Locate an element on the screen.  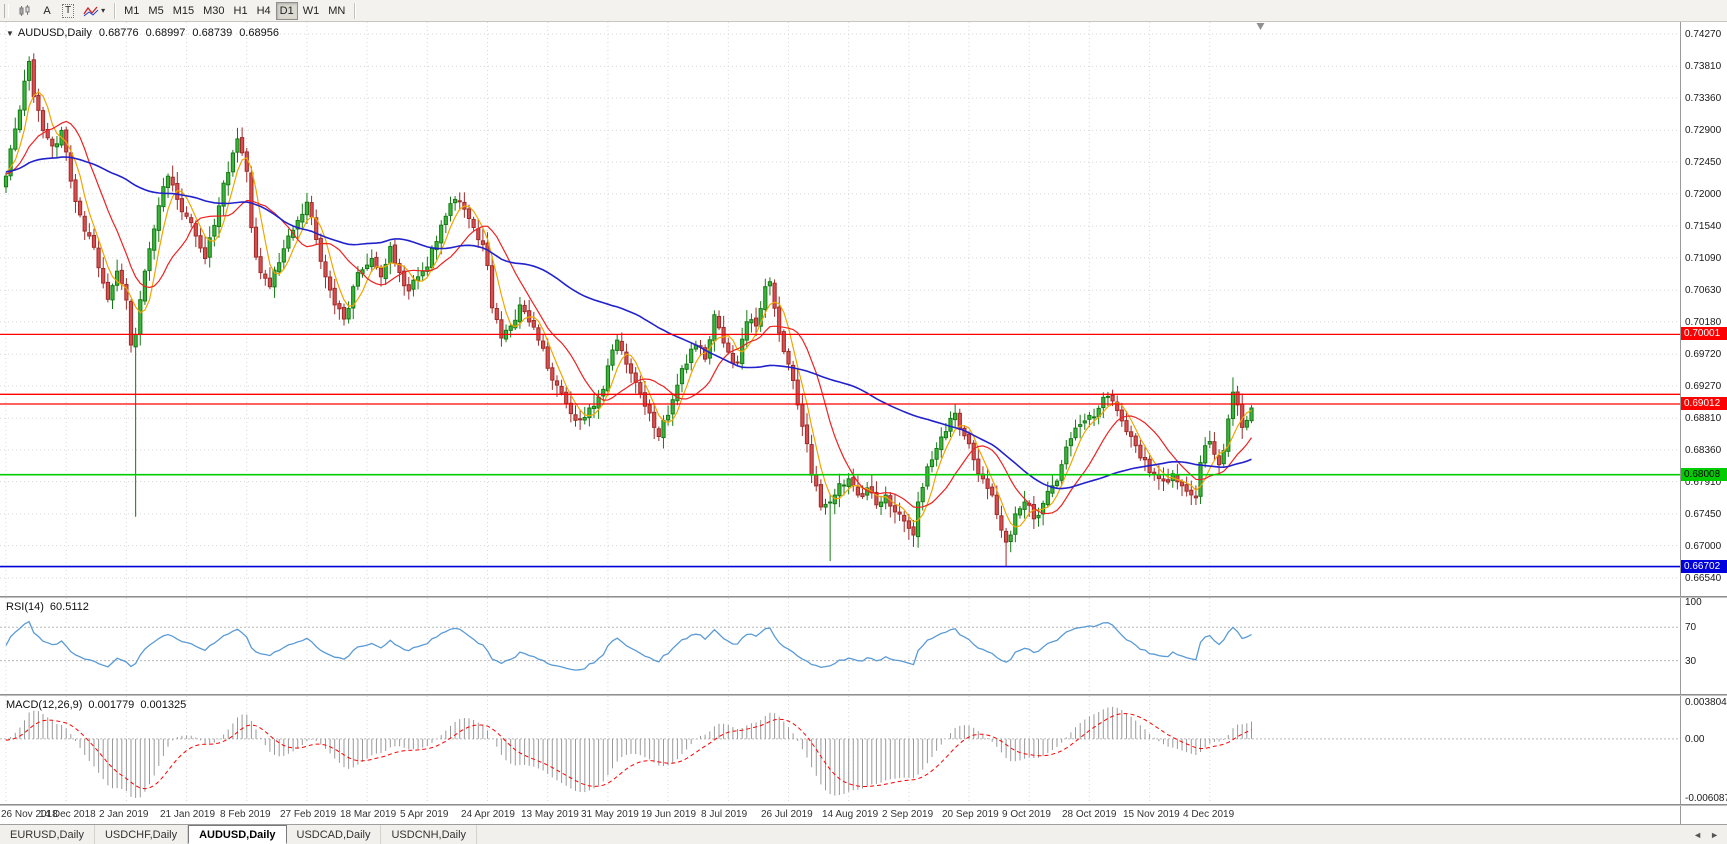
timeframe-button-w1: W1 is located at coordinates (311, 10).